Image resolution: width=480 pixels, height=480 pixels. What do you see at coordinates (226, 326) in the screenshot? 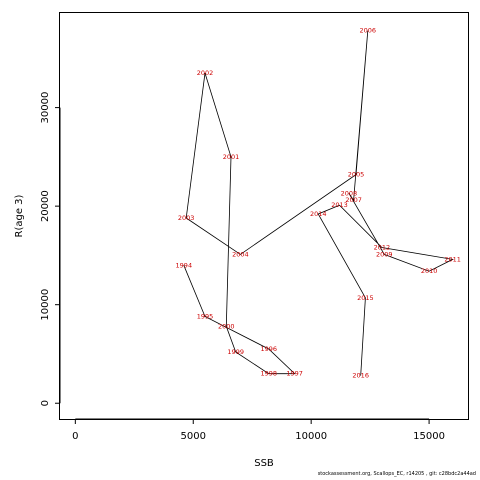
I see `point-label-2000: 2000` at bounding box center [226, 326].